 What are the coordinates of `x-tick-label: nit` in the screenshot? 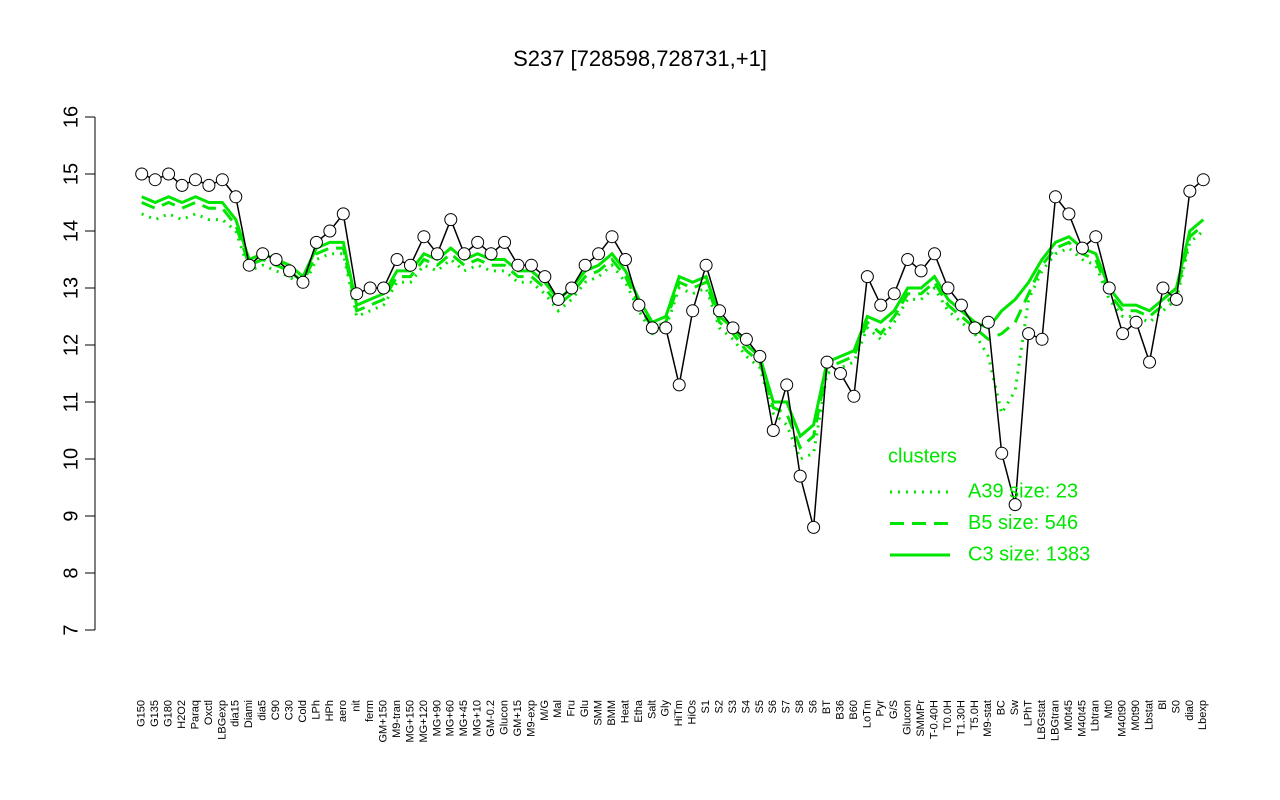 It's located at (357, 706).